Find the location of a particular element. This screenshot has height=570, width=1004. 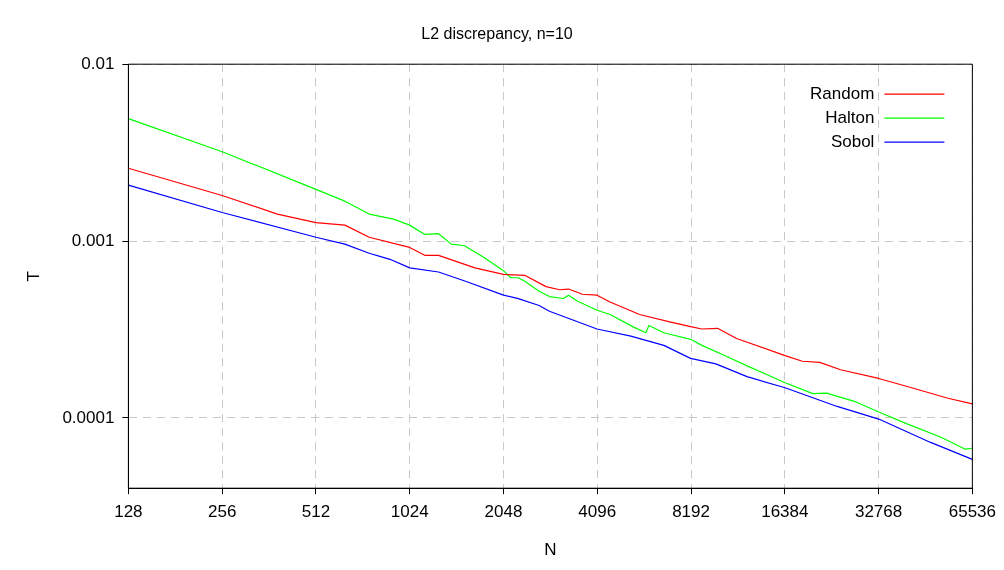

y-tick-label: 0.0001 is located at coordinates (88, 417).